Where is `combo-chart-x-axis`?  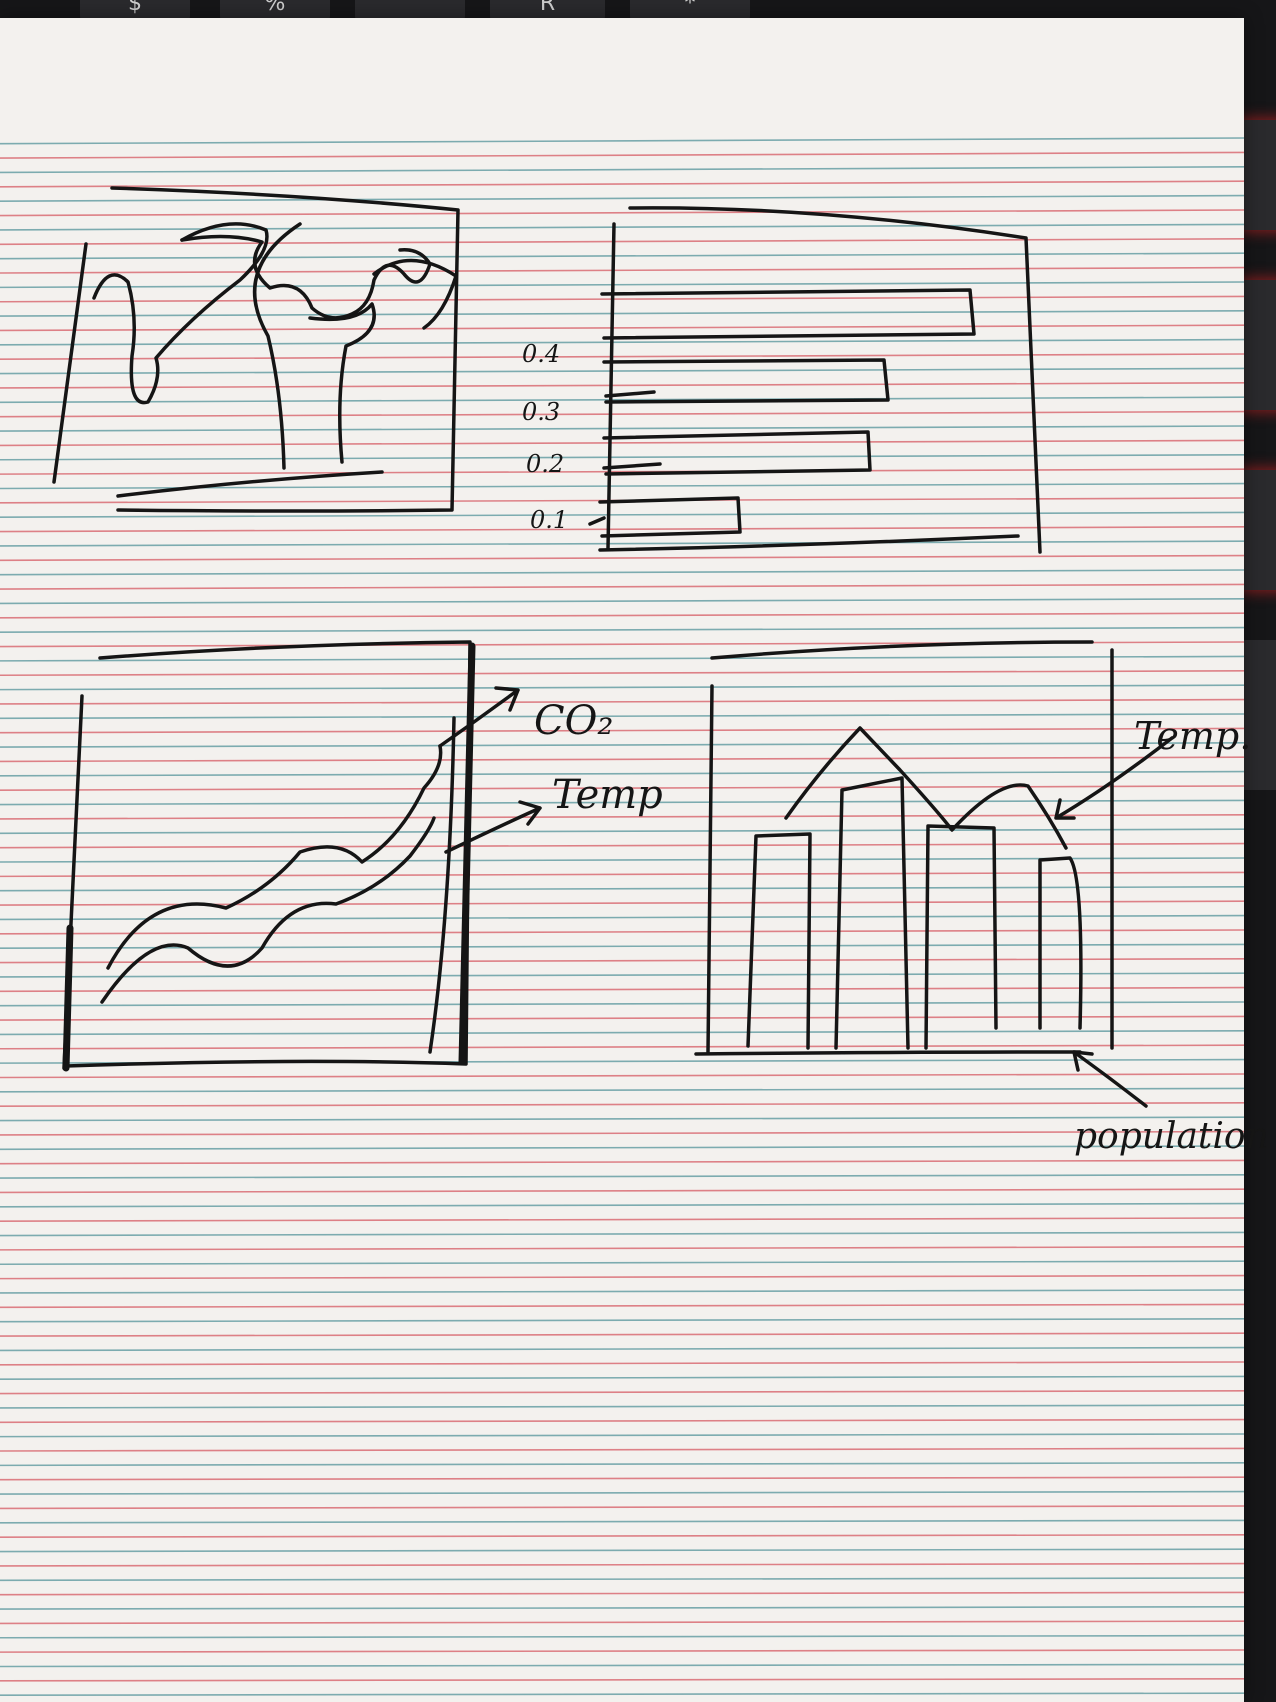 combo-chart-x-axis is located at coordinates (888, 1053).